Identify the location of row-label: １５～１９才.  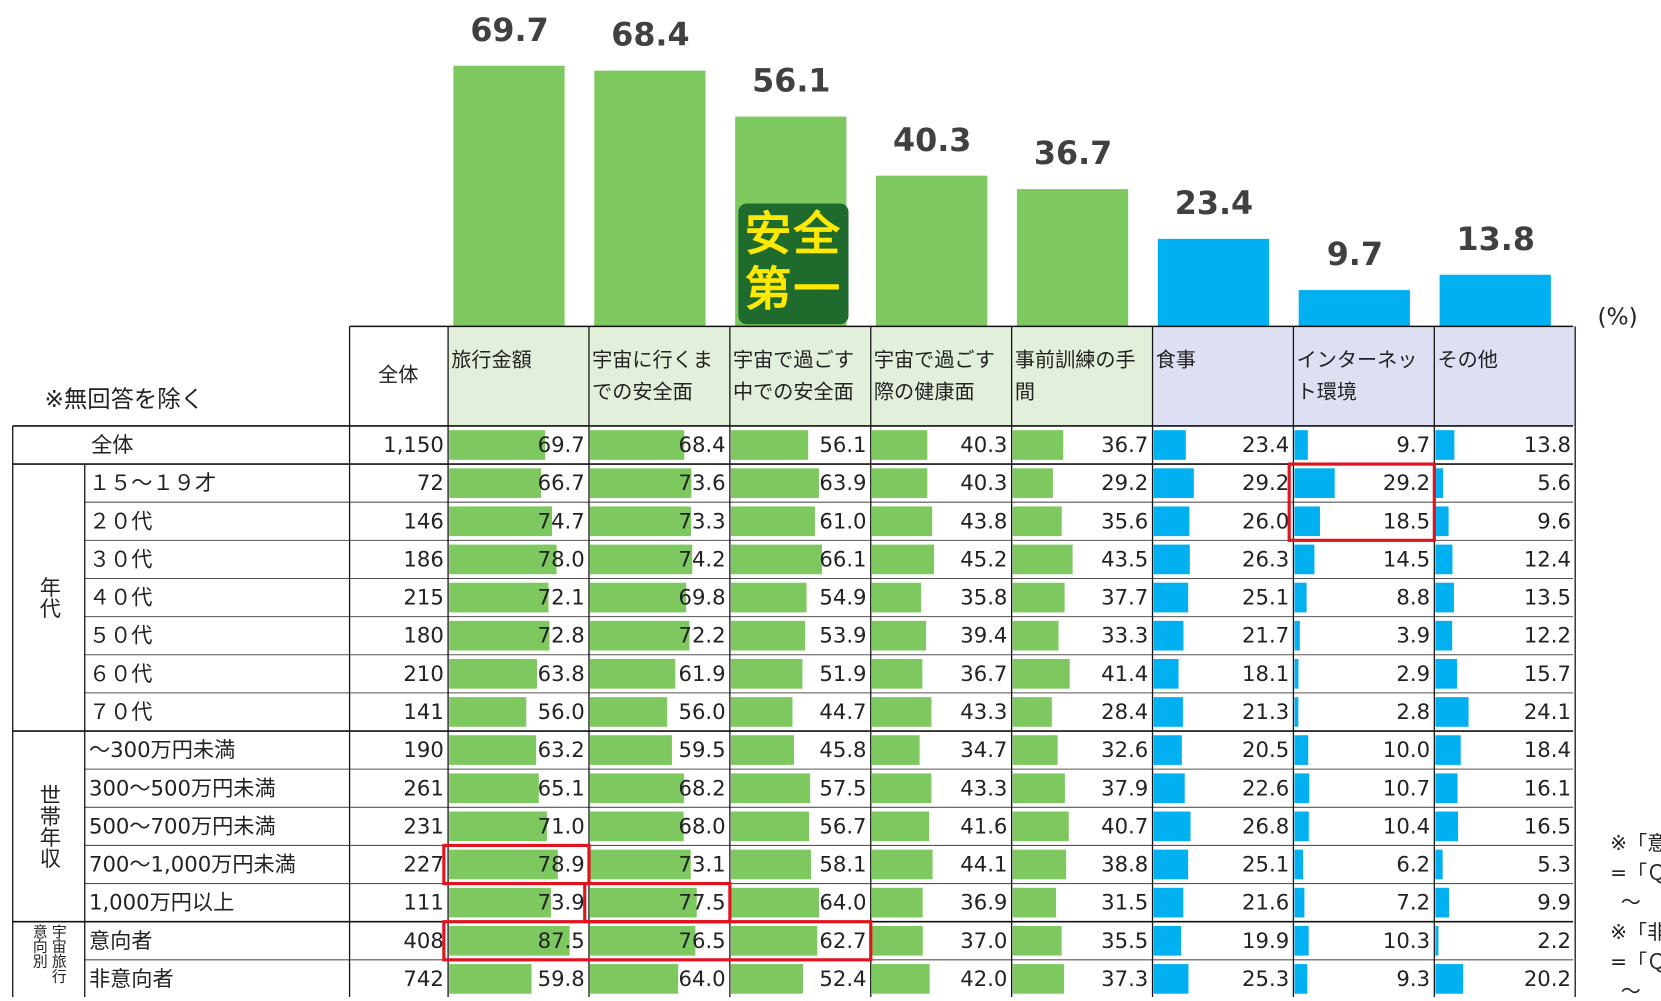
(152, 482).